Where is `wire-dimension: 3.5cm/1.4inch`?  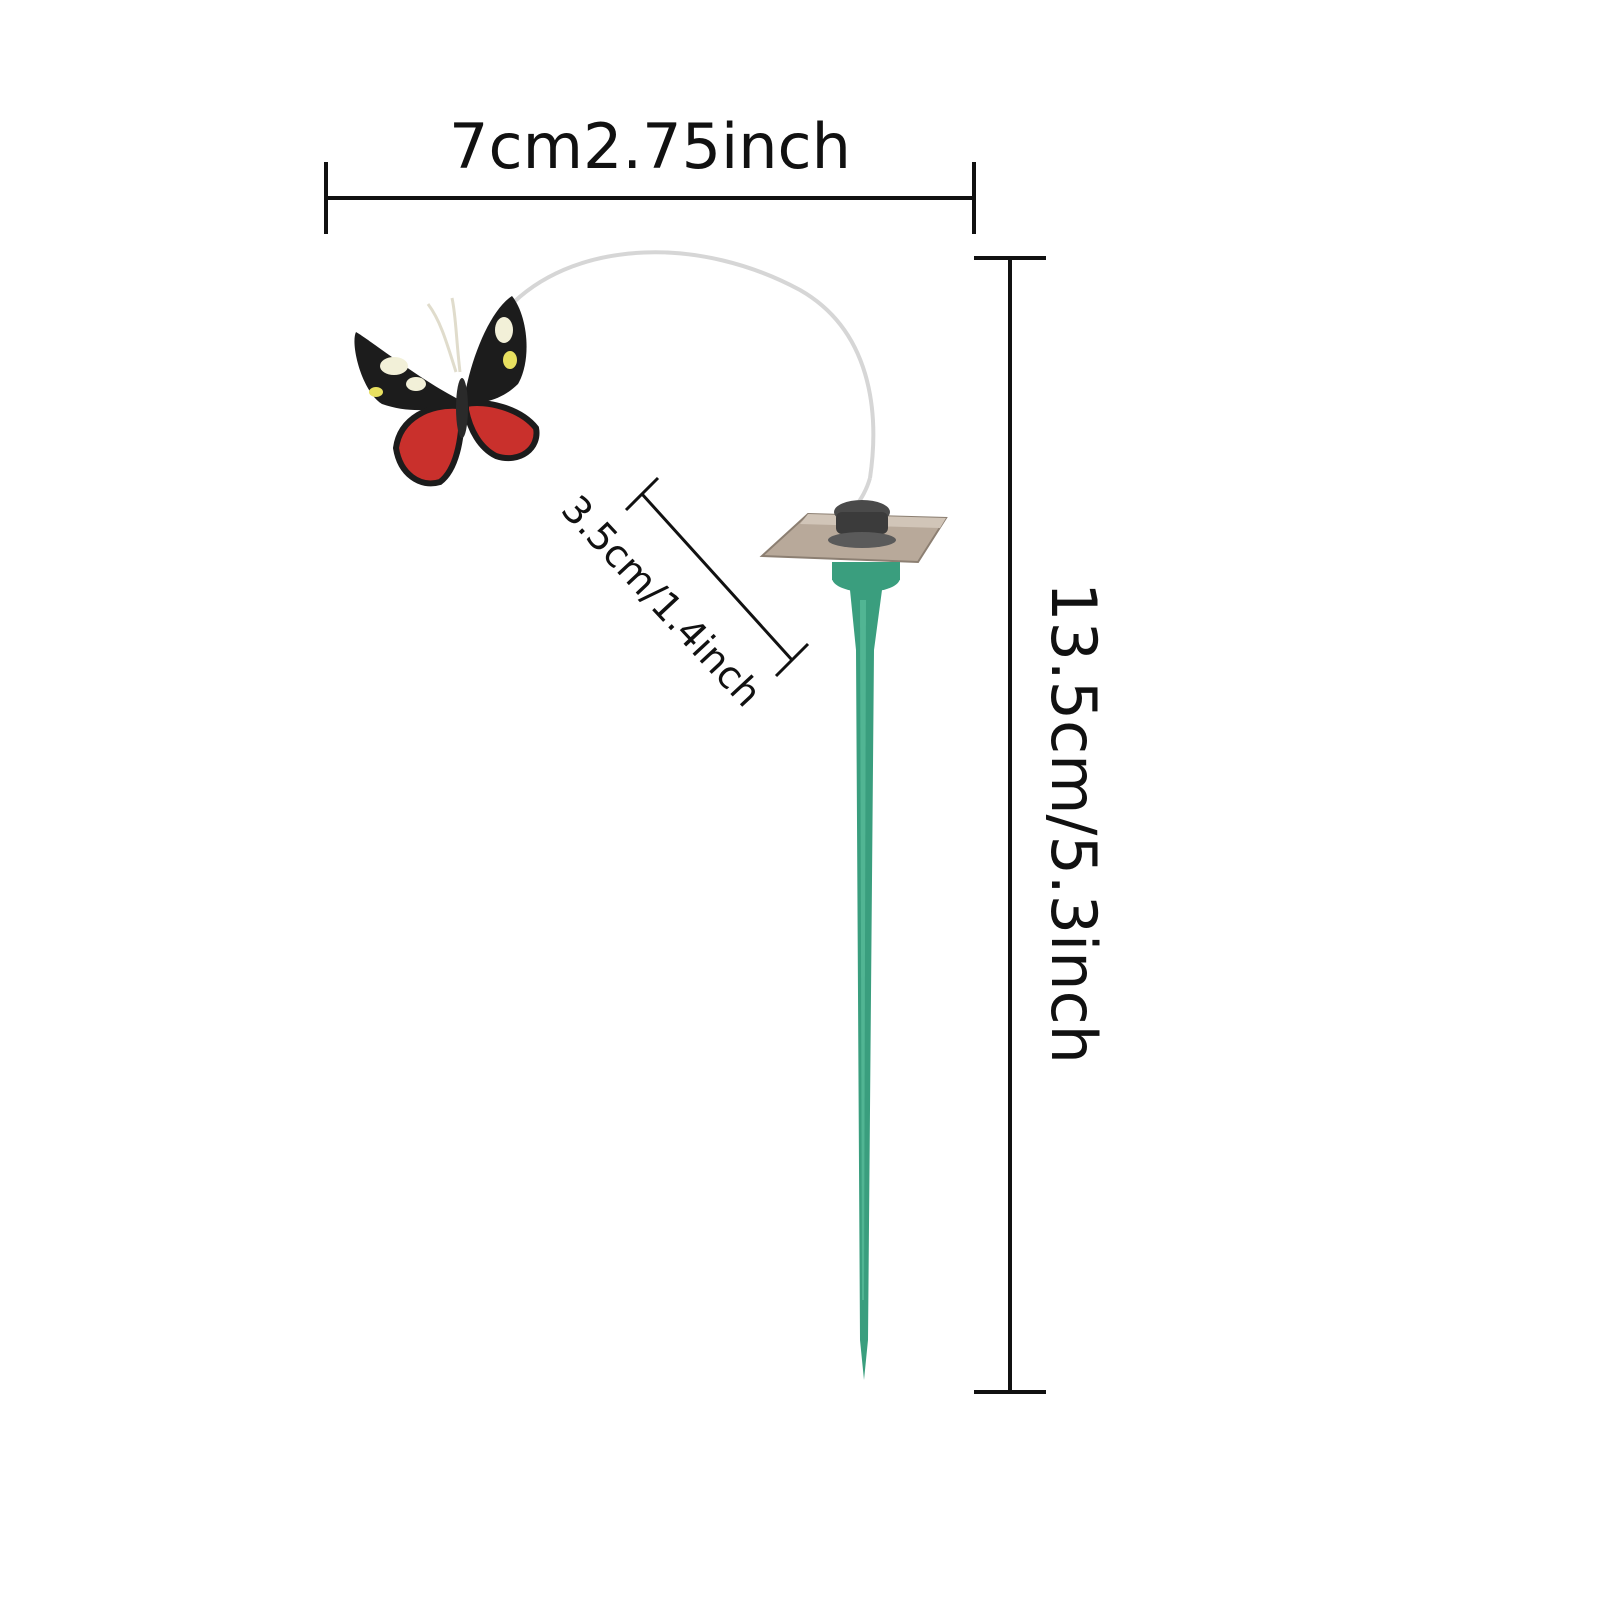
wire-dimension: 3.5cm/1.4inch is located at coordinates (681, 595).